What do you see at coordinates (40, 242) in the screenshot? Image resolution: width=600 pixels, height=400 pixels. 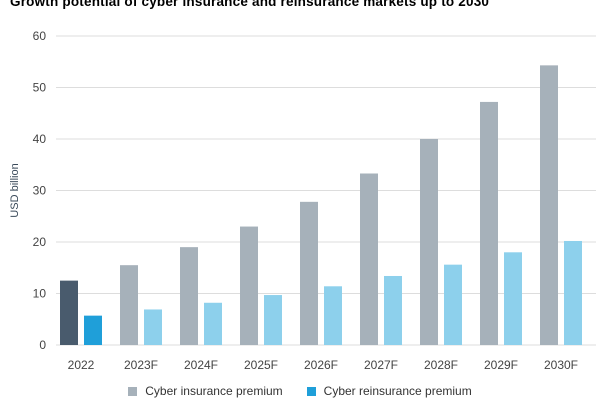 I see `y-tick-label: 20` at bounding box center [40, 242].